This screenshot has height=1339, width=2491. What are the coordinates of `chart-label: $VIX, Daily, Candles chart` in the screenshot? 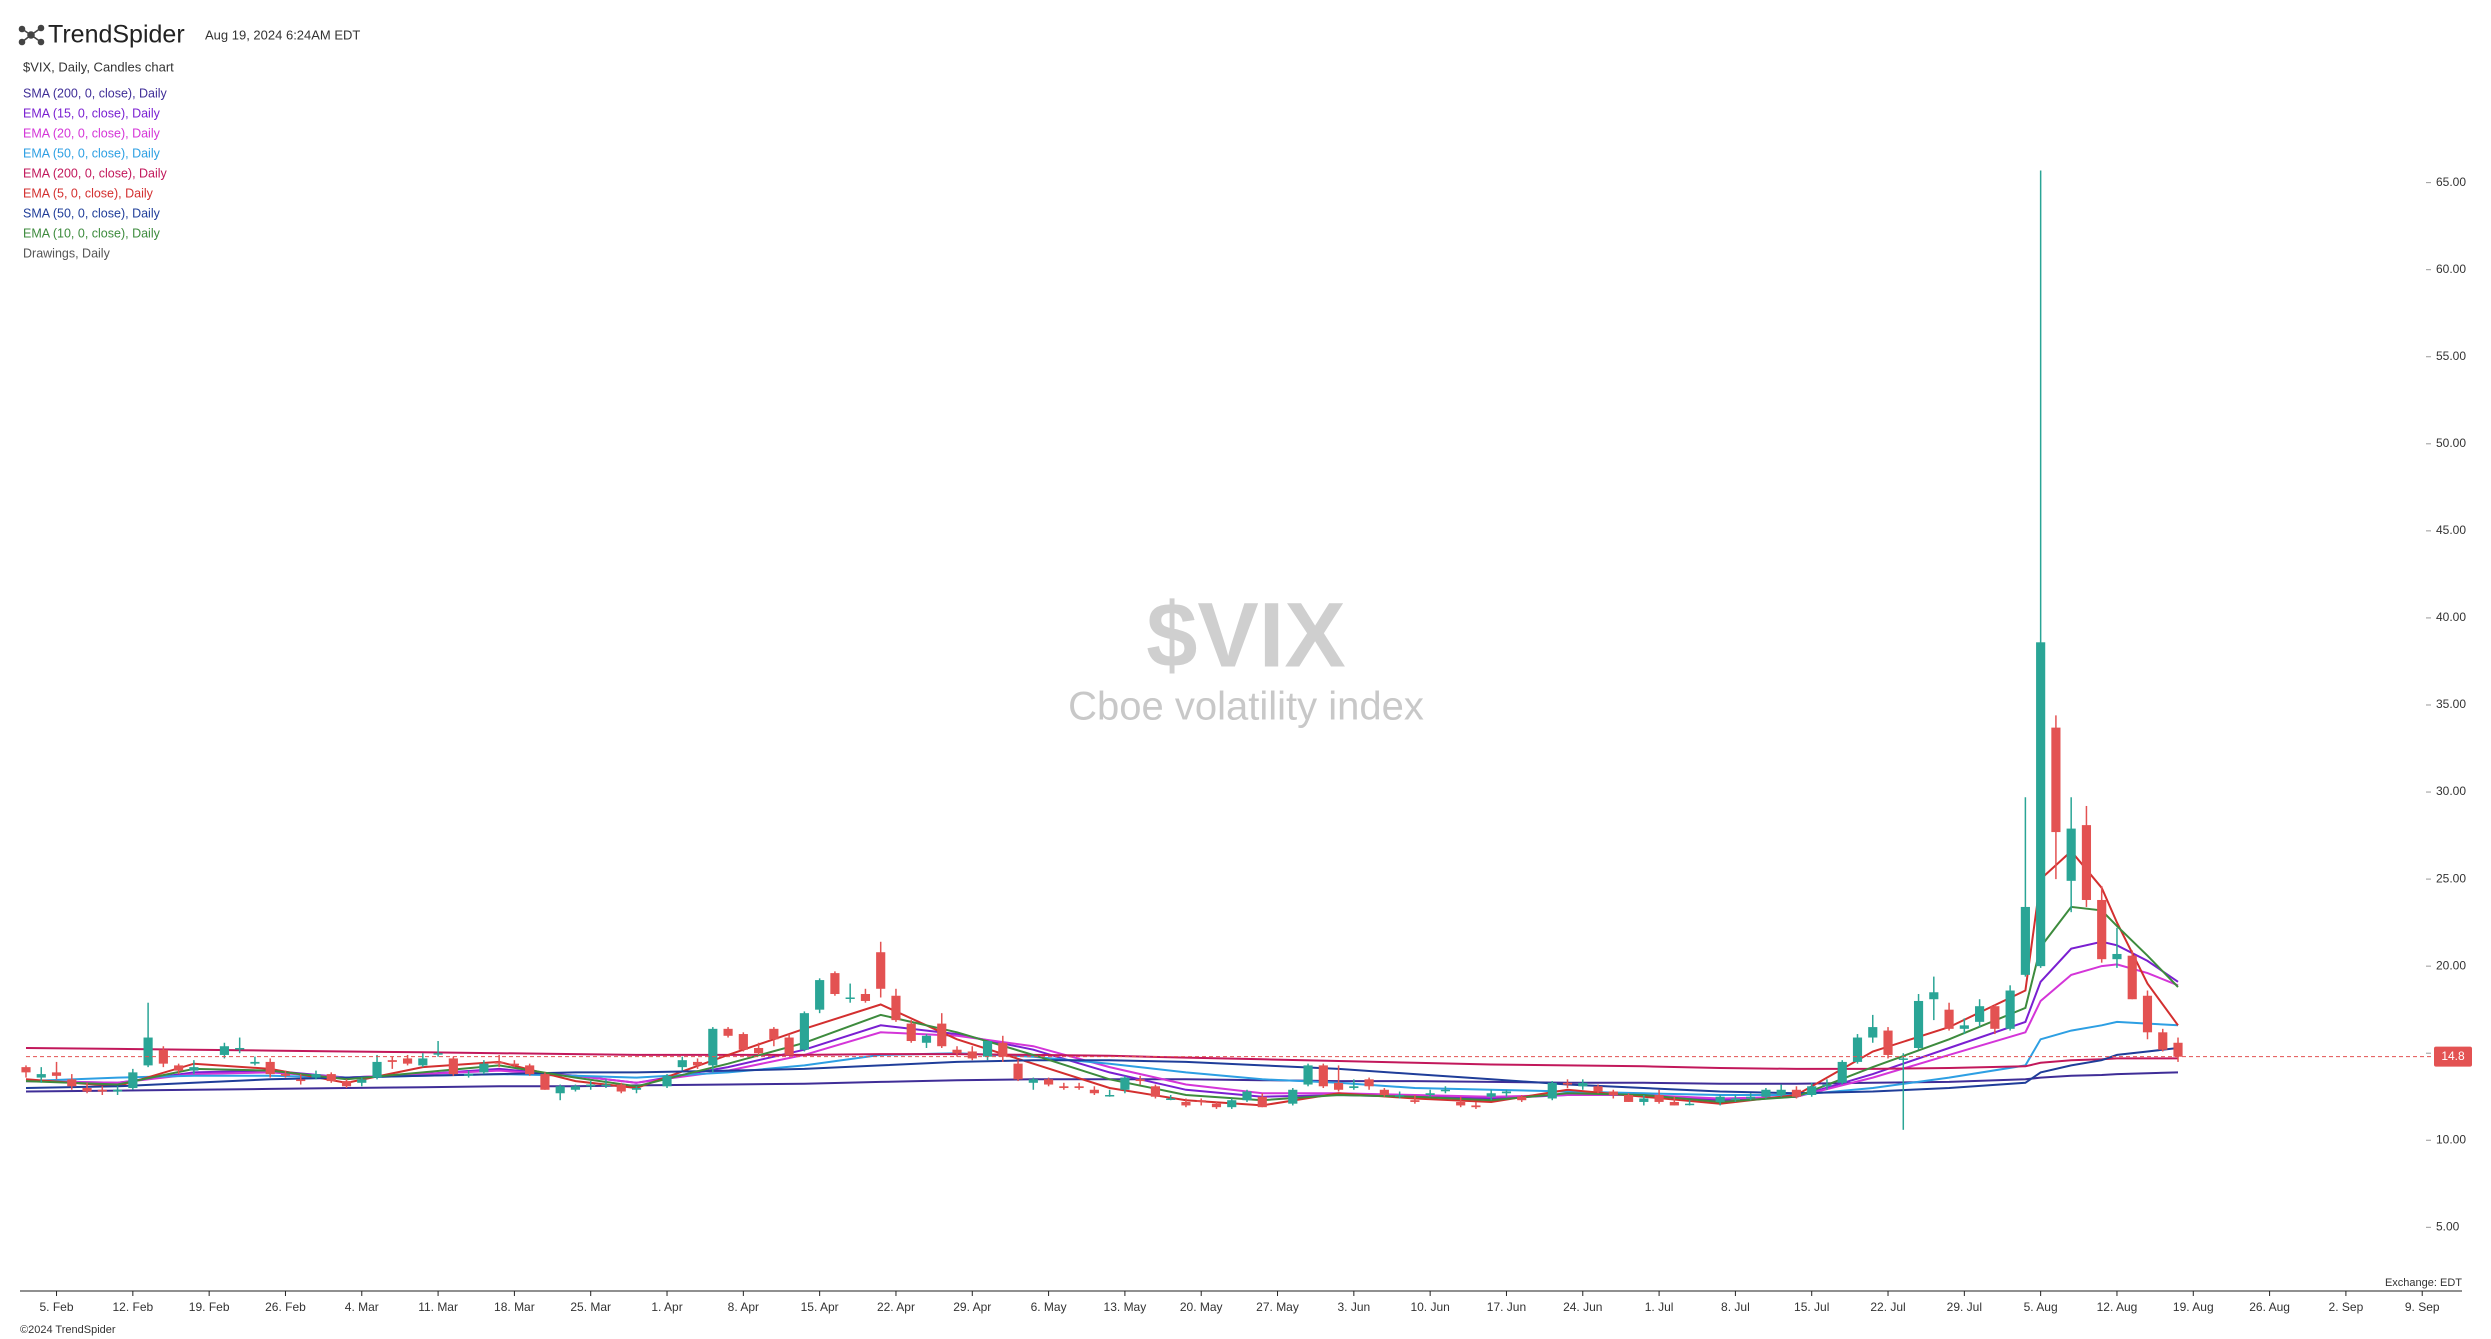 It's located at (98, 66).